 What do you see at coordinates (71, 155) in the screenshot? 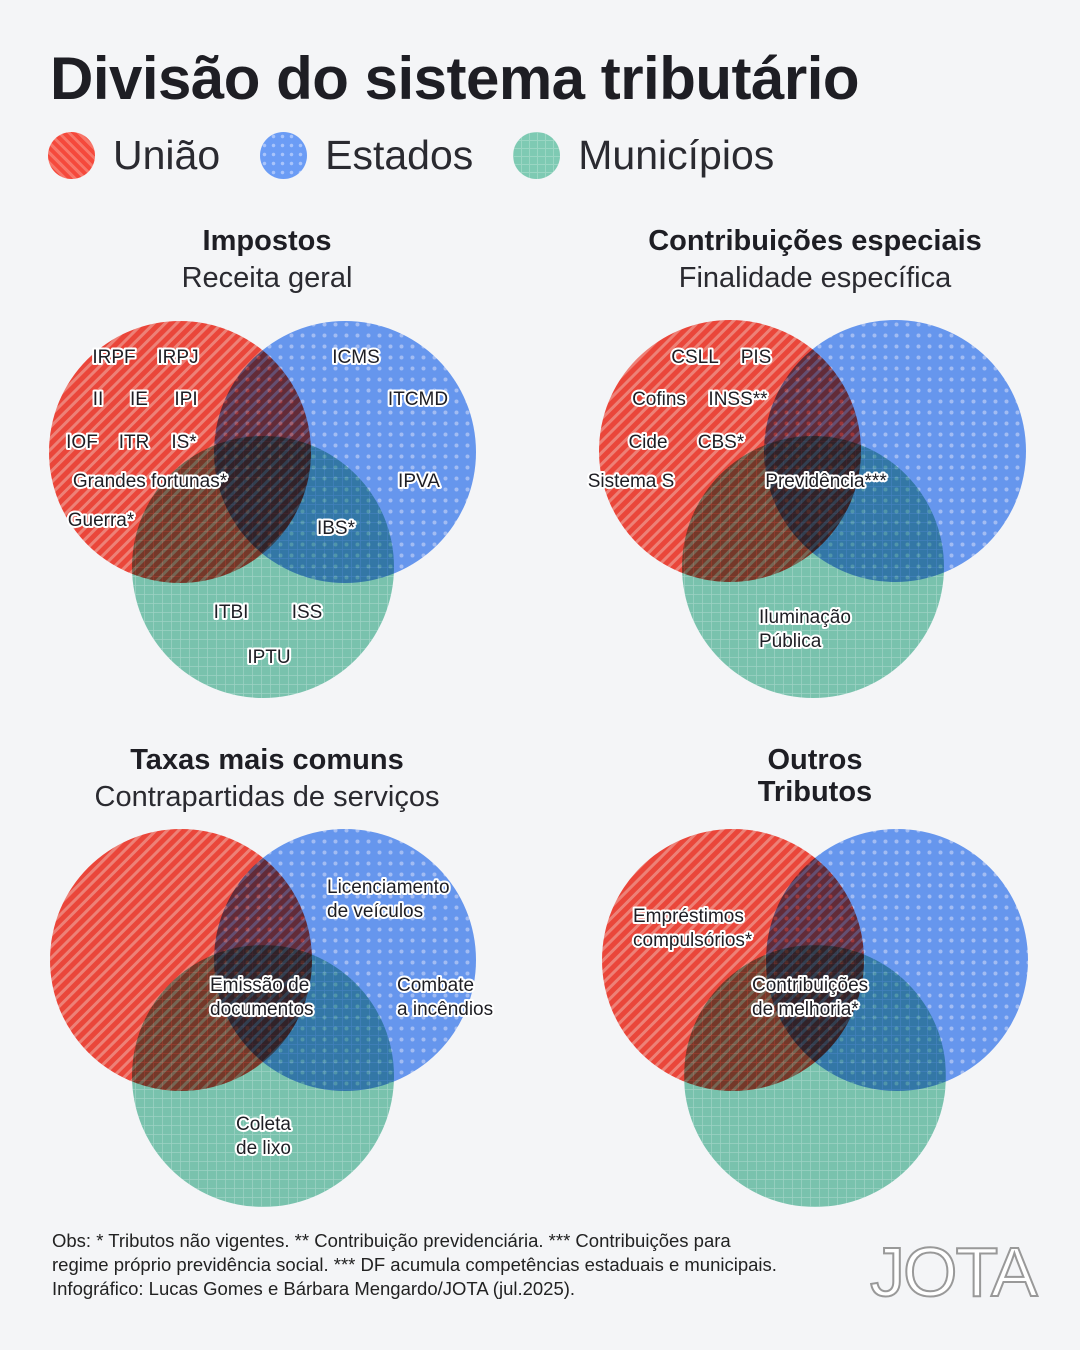
I see `uniao-swatch-icon` at bounding box center [71, 155].